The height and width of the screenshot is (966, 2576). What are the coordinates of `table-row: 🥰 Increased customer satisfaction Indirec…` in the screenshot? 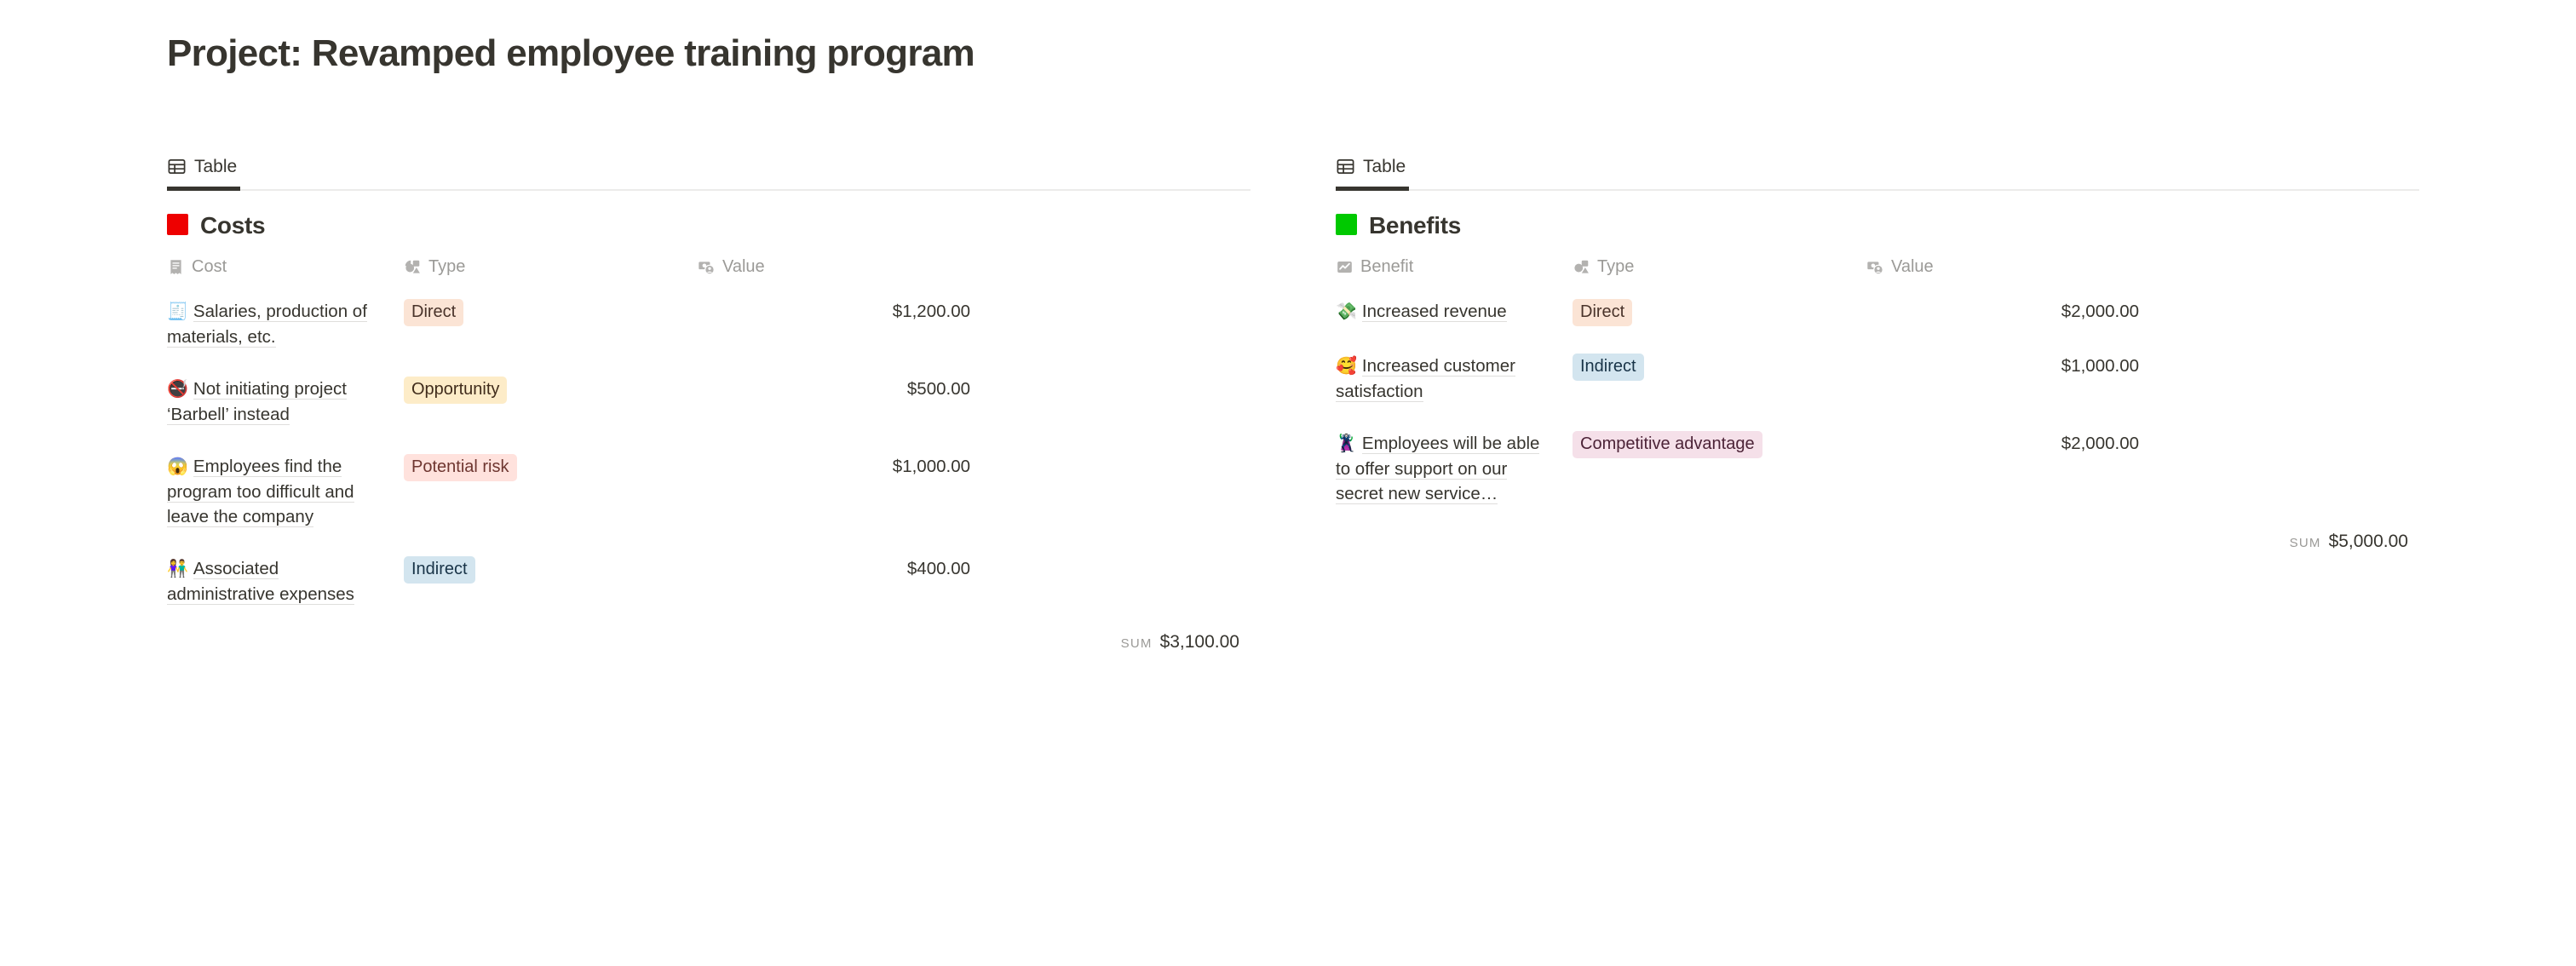 It's located at (1878, 380).